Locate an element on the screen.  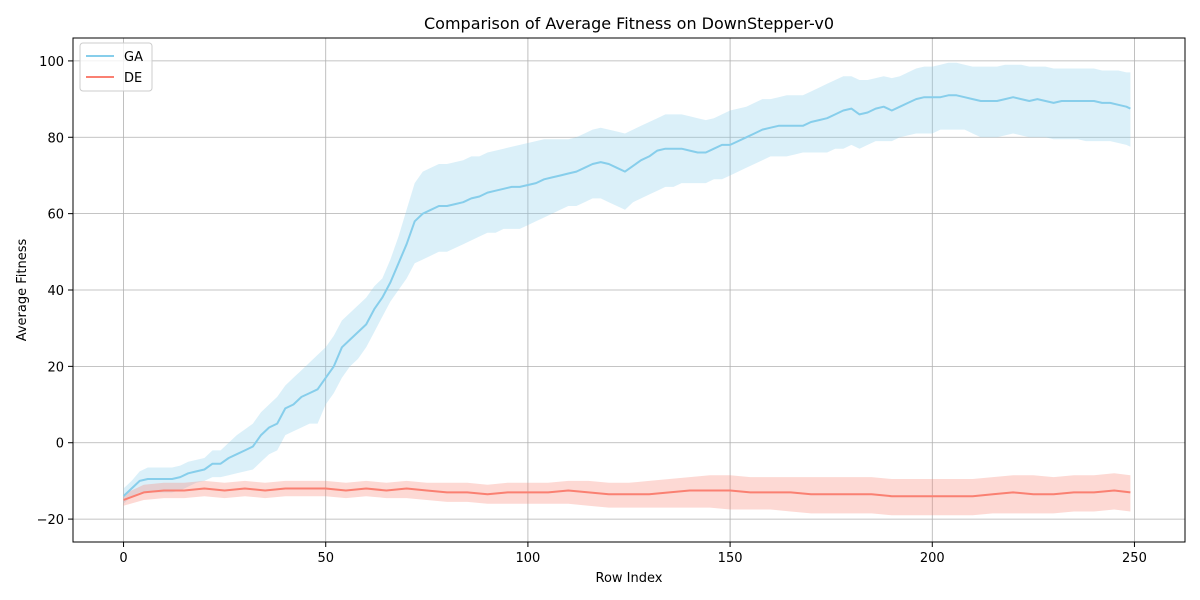
x-tick-label: 150 is located at coordinates (730, 558).